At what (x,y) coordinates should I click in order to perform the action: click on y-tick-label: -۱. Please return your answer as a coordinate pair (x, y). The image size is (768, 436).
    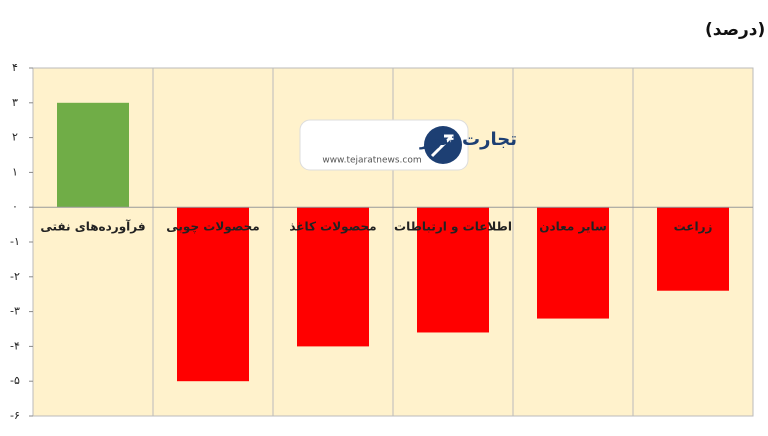
    Looking at the image, I should click on (15, 241).